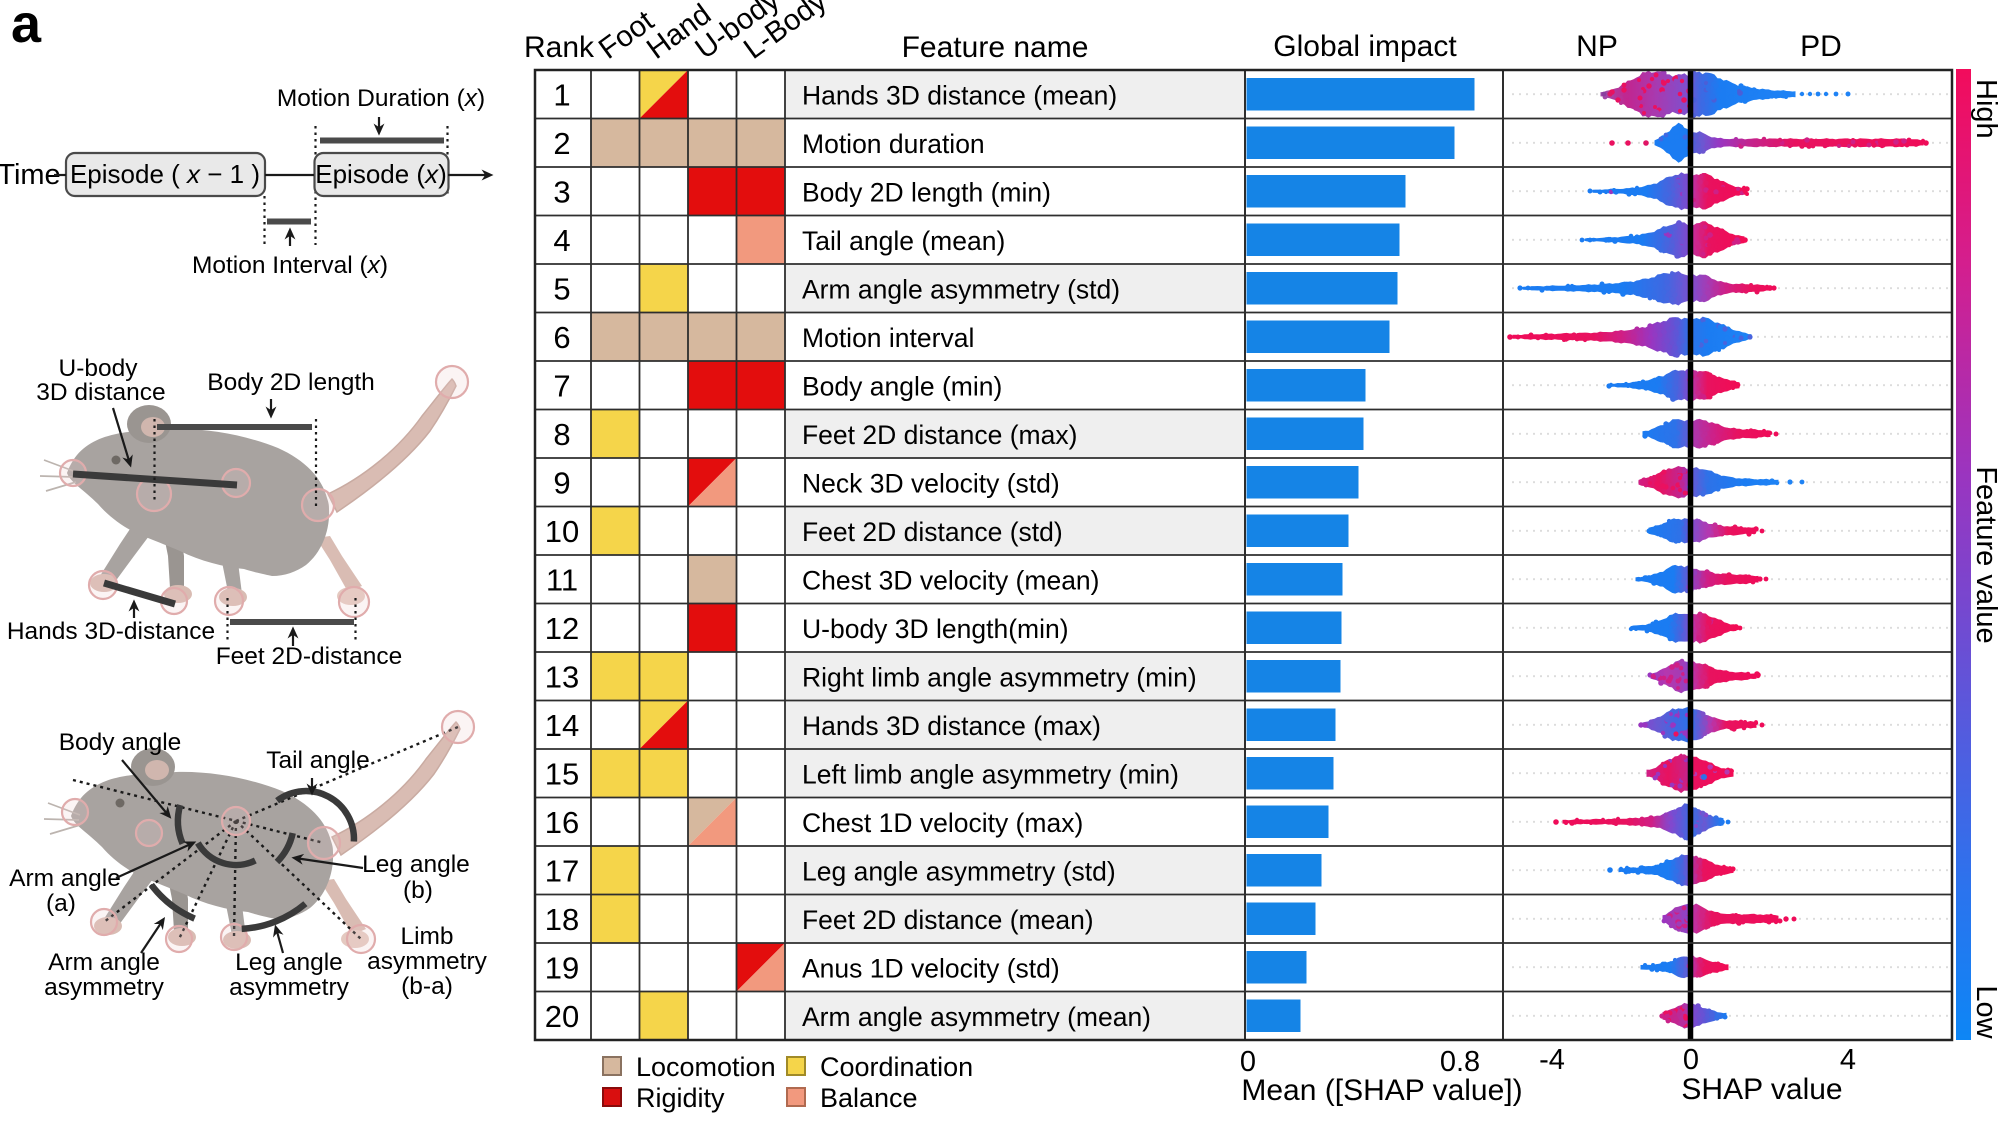 The width and height of the screenshot is (2000, 1125). I want to click on svg-text: PD, so click(1821, 46).